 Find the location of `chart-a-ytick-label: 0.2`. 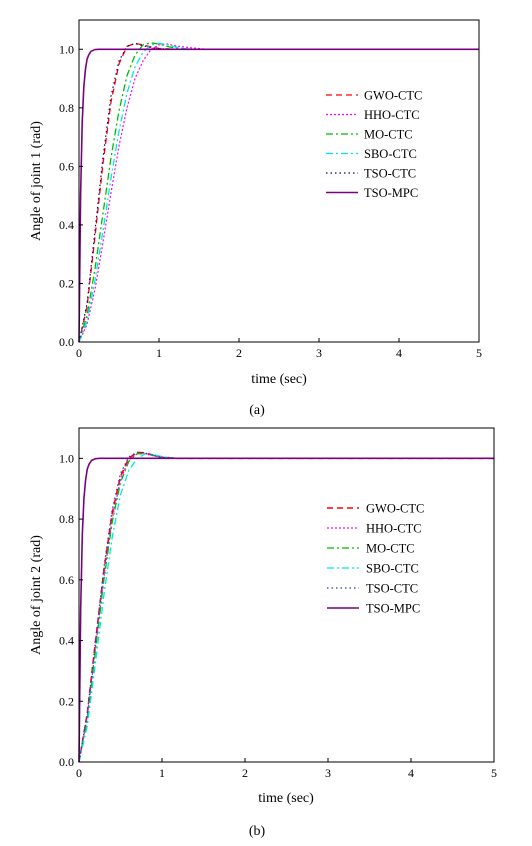

chart-a-ytick-label: 0.2 is located at coordinates (66, 283).